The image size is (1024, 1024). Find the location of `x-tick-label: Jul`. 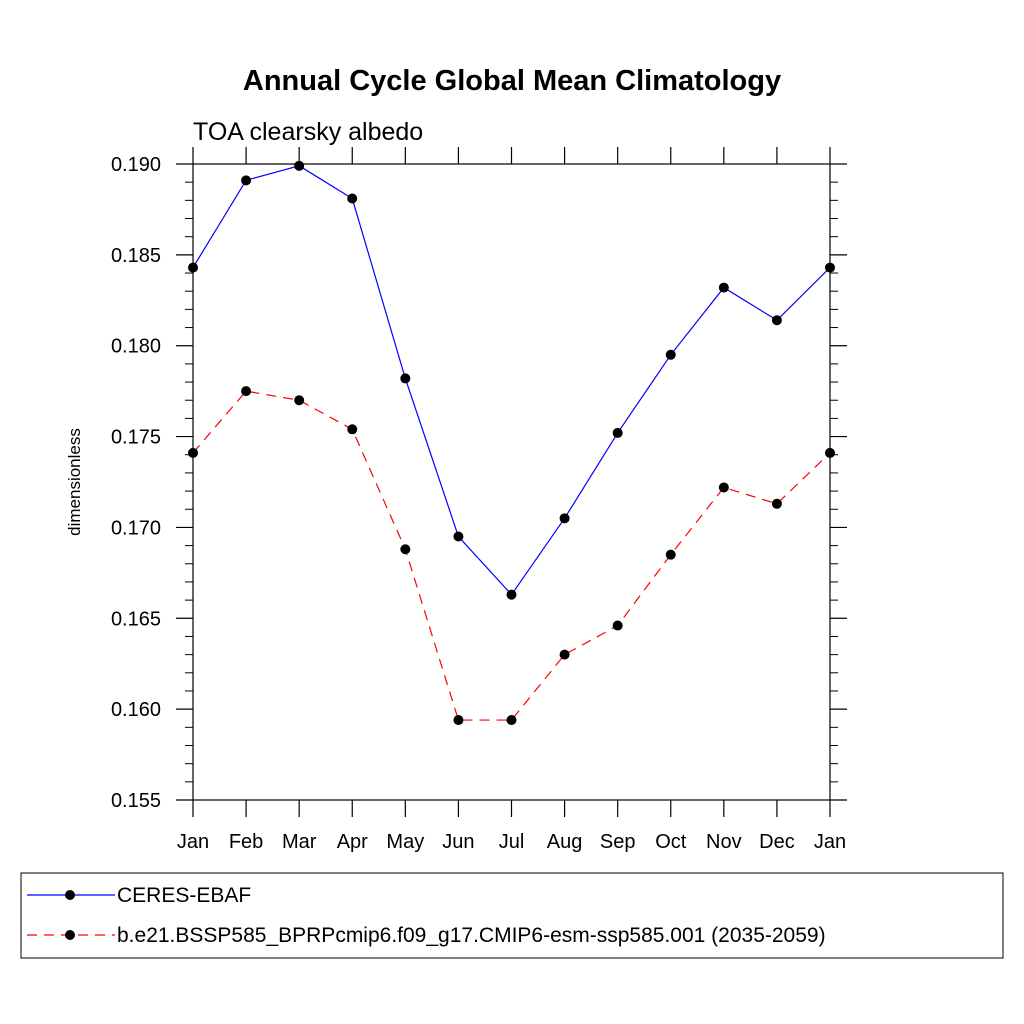

x-tick-label: Jul is located at coordinates (512, 842).